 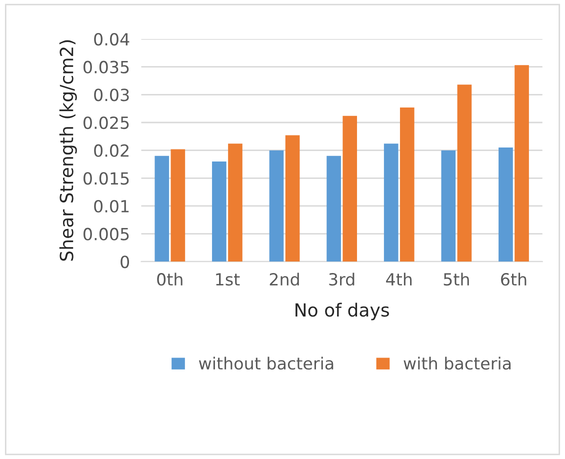 I want to click on legend-label: with bacteria, so click(x=457, y=363).